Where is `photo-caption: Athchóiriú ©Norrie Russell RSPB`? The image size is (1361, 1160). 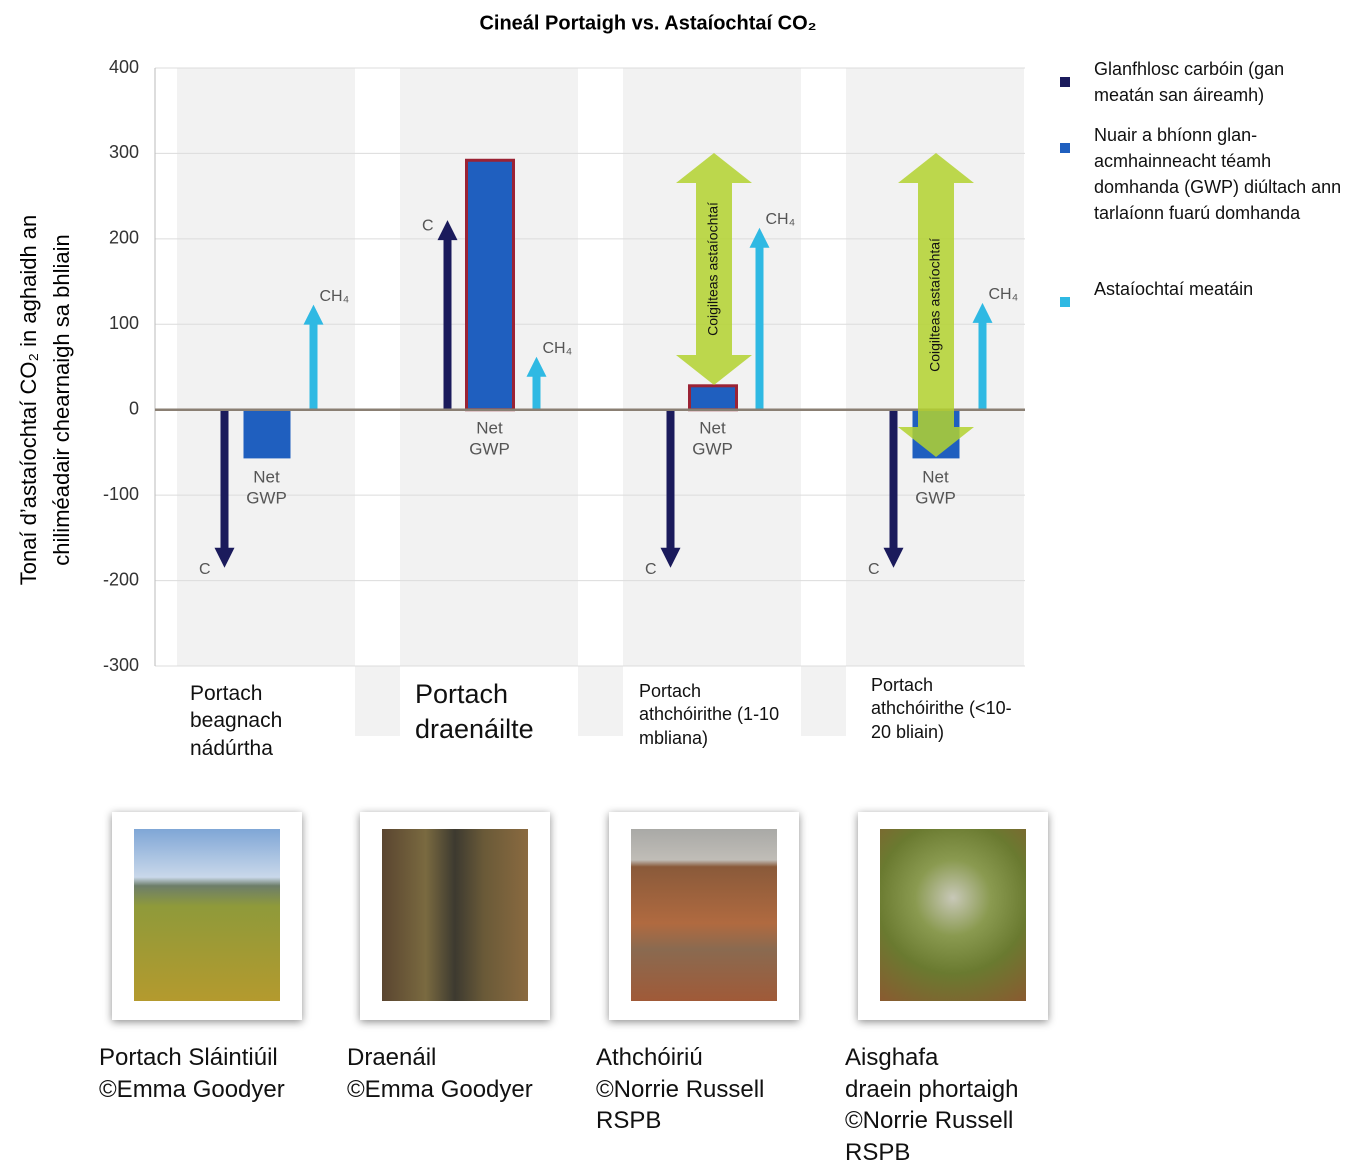
photo-caption: Athchóiriú ©Norrie Russell RSPB is located at coordinates (680, 1089).